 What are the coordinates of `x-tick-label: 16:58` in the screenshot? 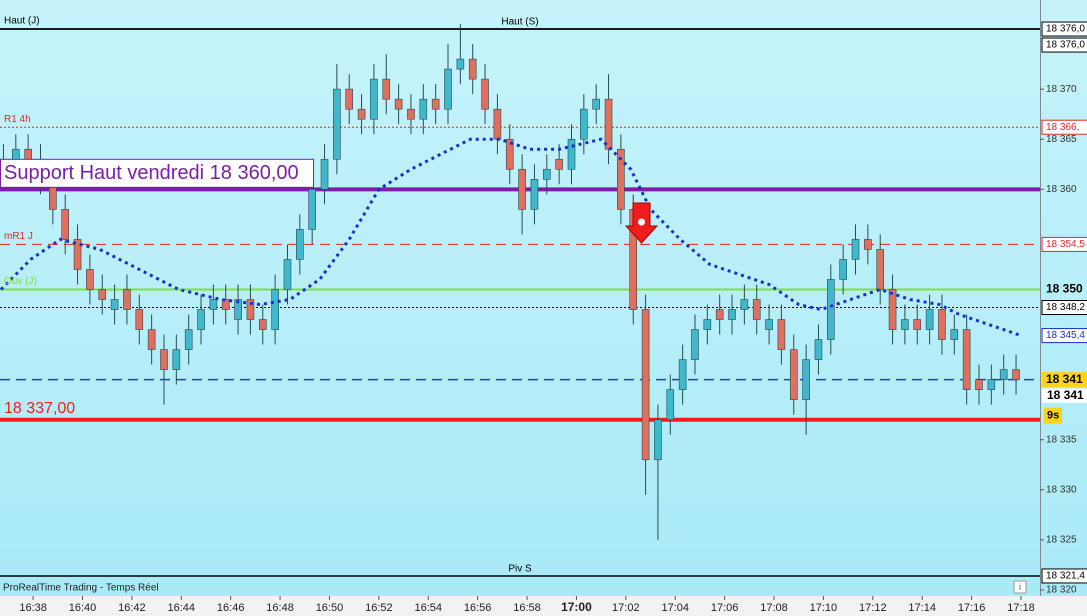 It's located at (527, 608).